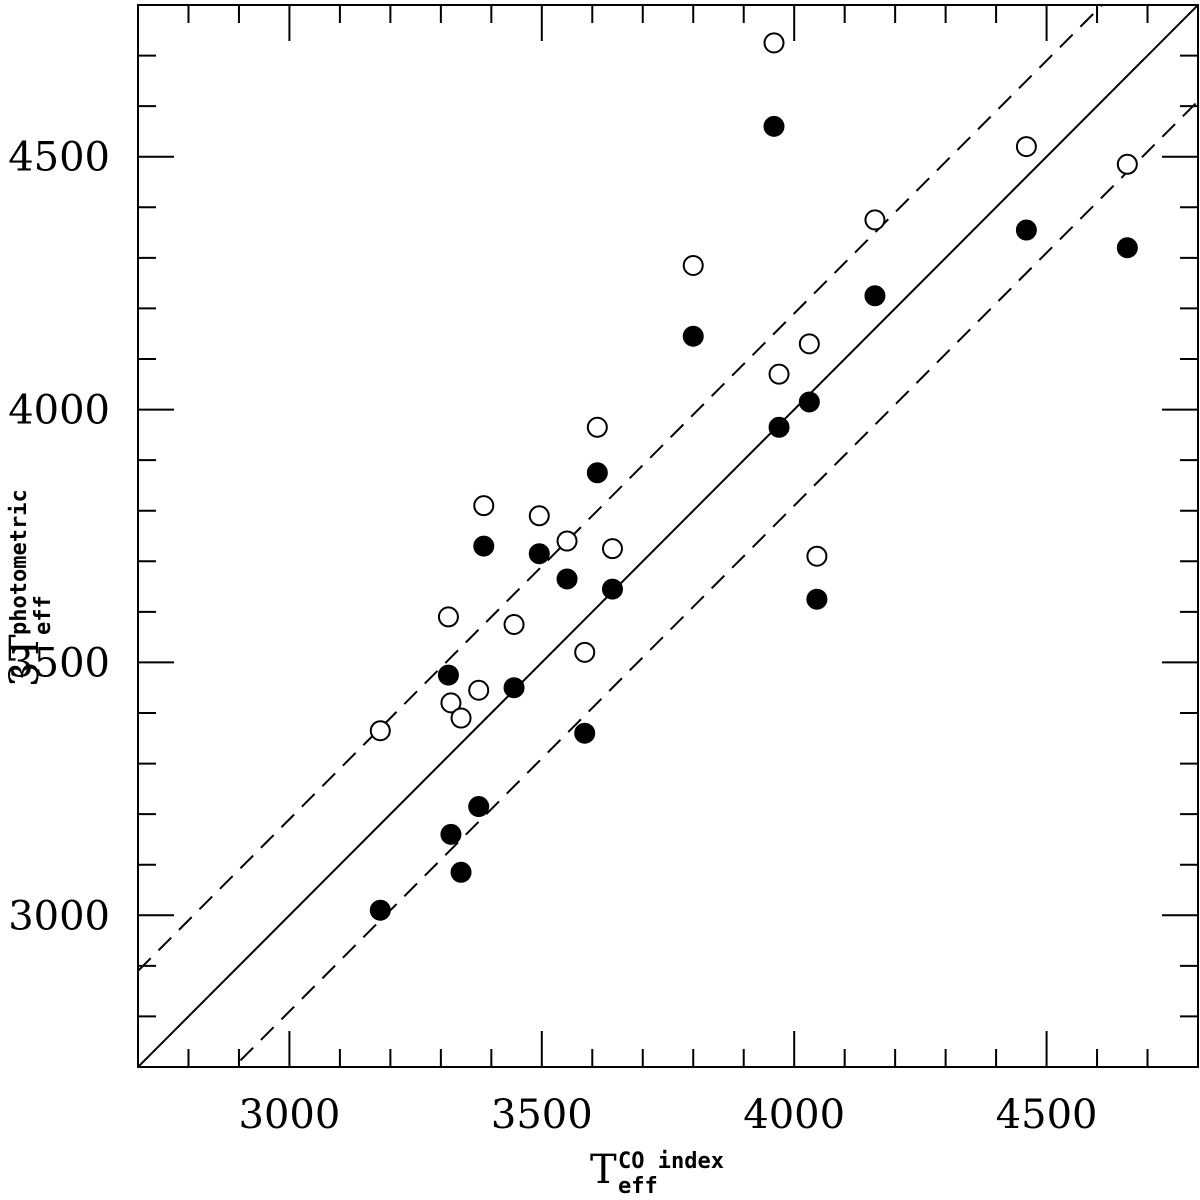 The image size is (1200, 1200). What do you see at coordinates (794, 1115) in the screenshot?
I see `x-tick-label: 4000` at bounding box center [794, 1115].